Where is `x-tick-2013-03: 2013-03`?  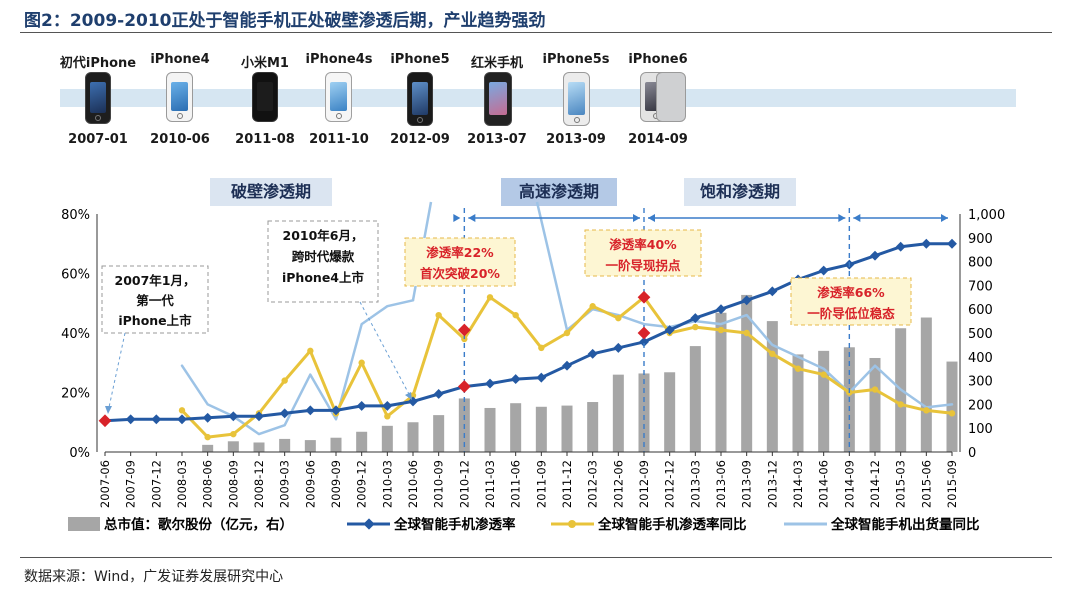 x-tick-2013-03: 2013-03 is located at coordinates (695, 484).